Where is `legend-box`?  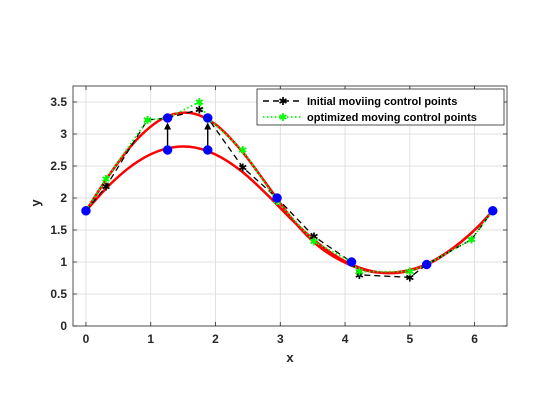 legend-box is located at coordinates (380, 107).